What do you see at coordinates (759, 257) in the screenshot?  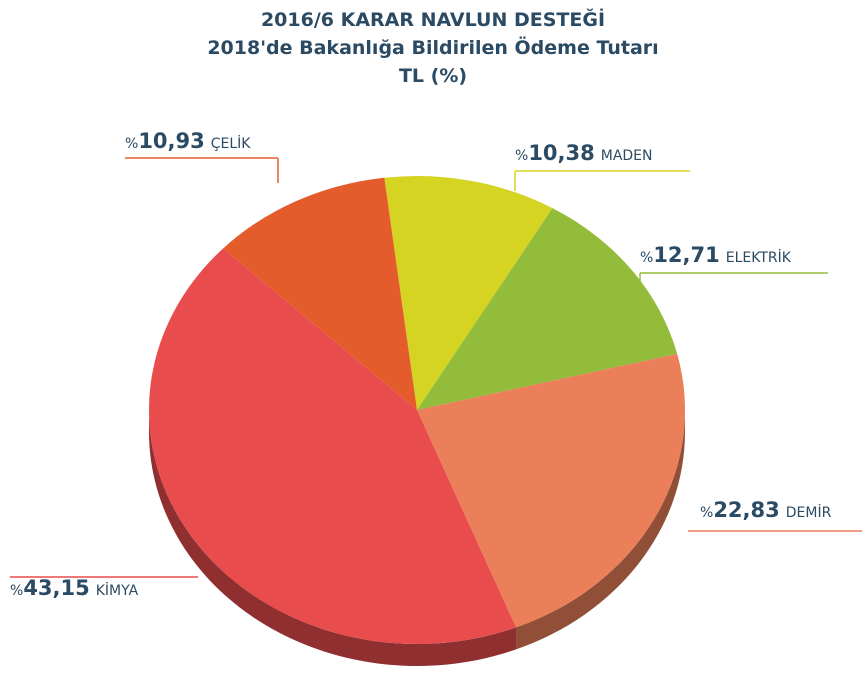 I see `category-label: ELEKTRİK` at bounding box center [759, 257].